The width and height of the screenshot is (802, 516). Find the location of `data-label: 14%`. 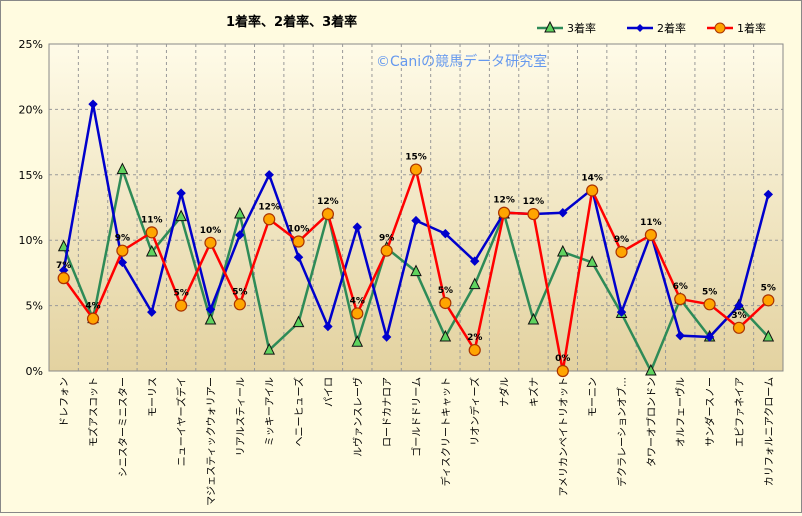

data-label: 14% is located at coordinates (592, 178).